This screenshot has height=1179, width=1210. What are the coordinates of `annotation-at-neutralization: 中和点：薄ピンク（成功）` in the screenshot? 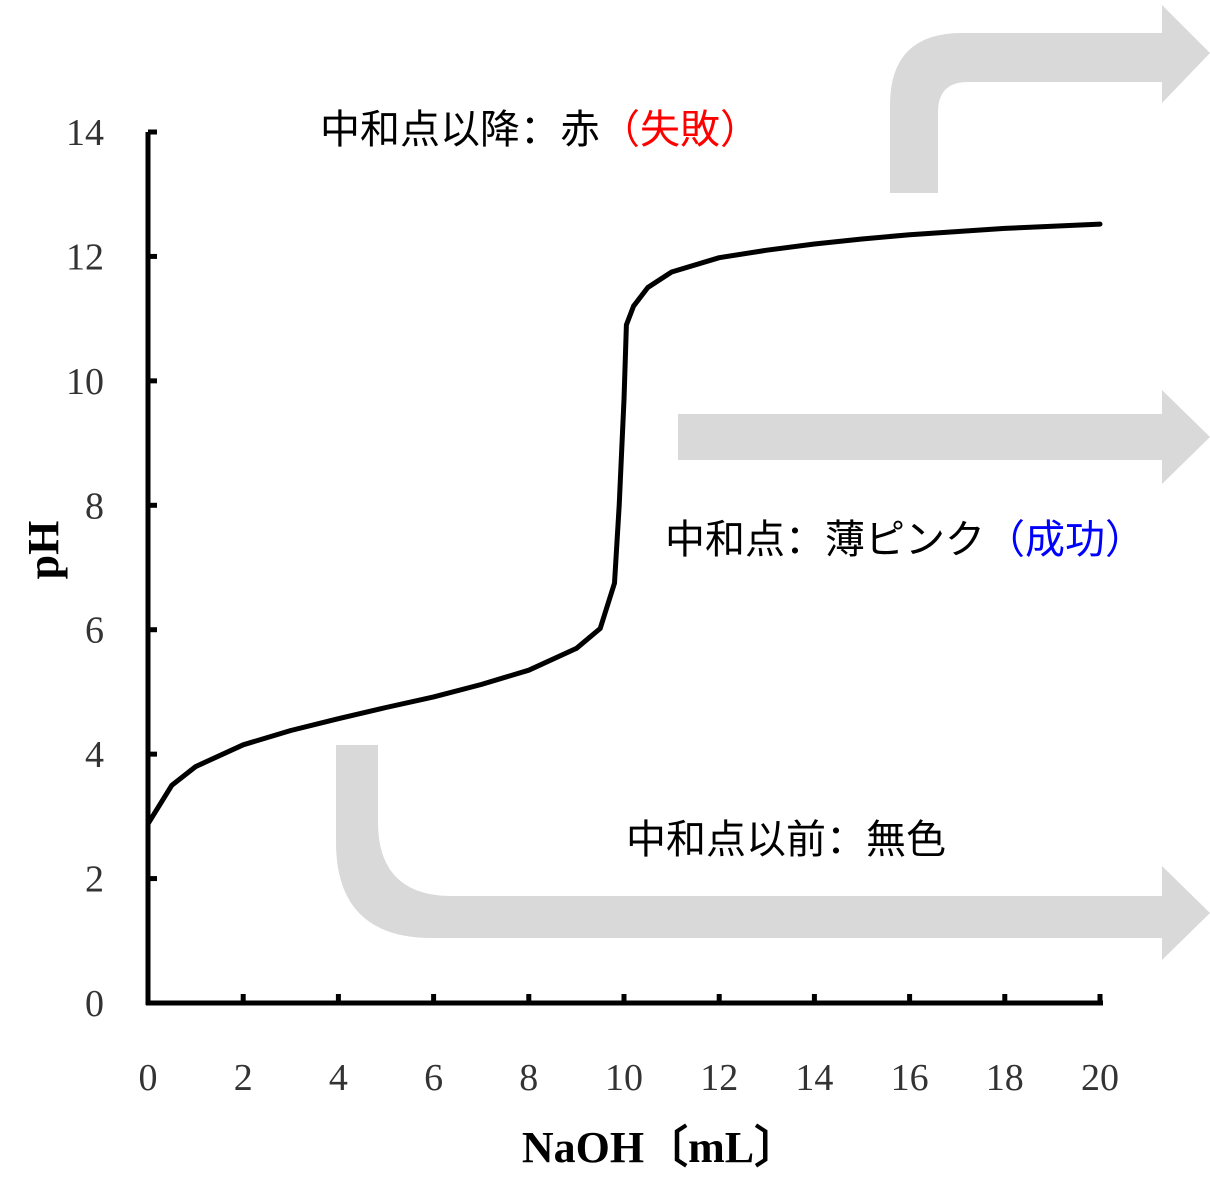 It's located at (905, 540).